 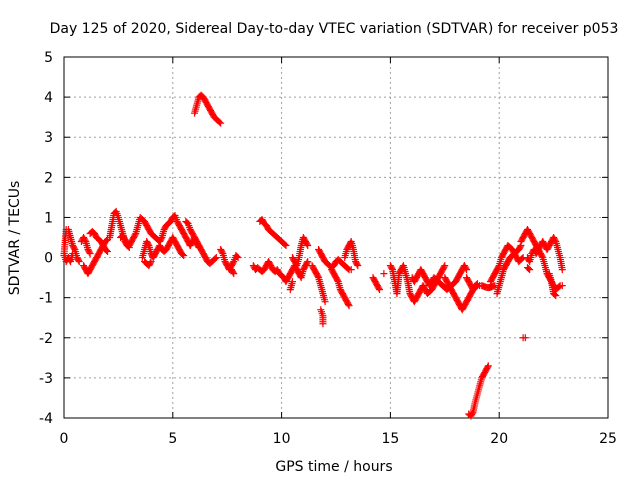 I want to click on x-tick-label: 10, so click(x=282, y=439).